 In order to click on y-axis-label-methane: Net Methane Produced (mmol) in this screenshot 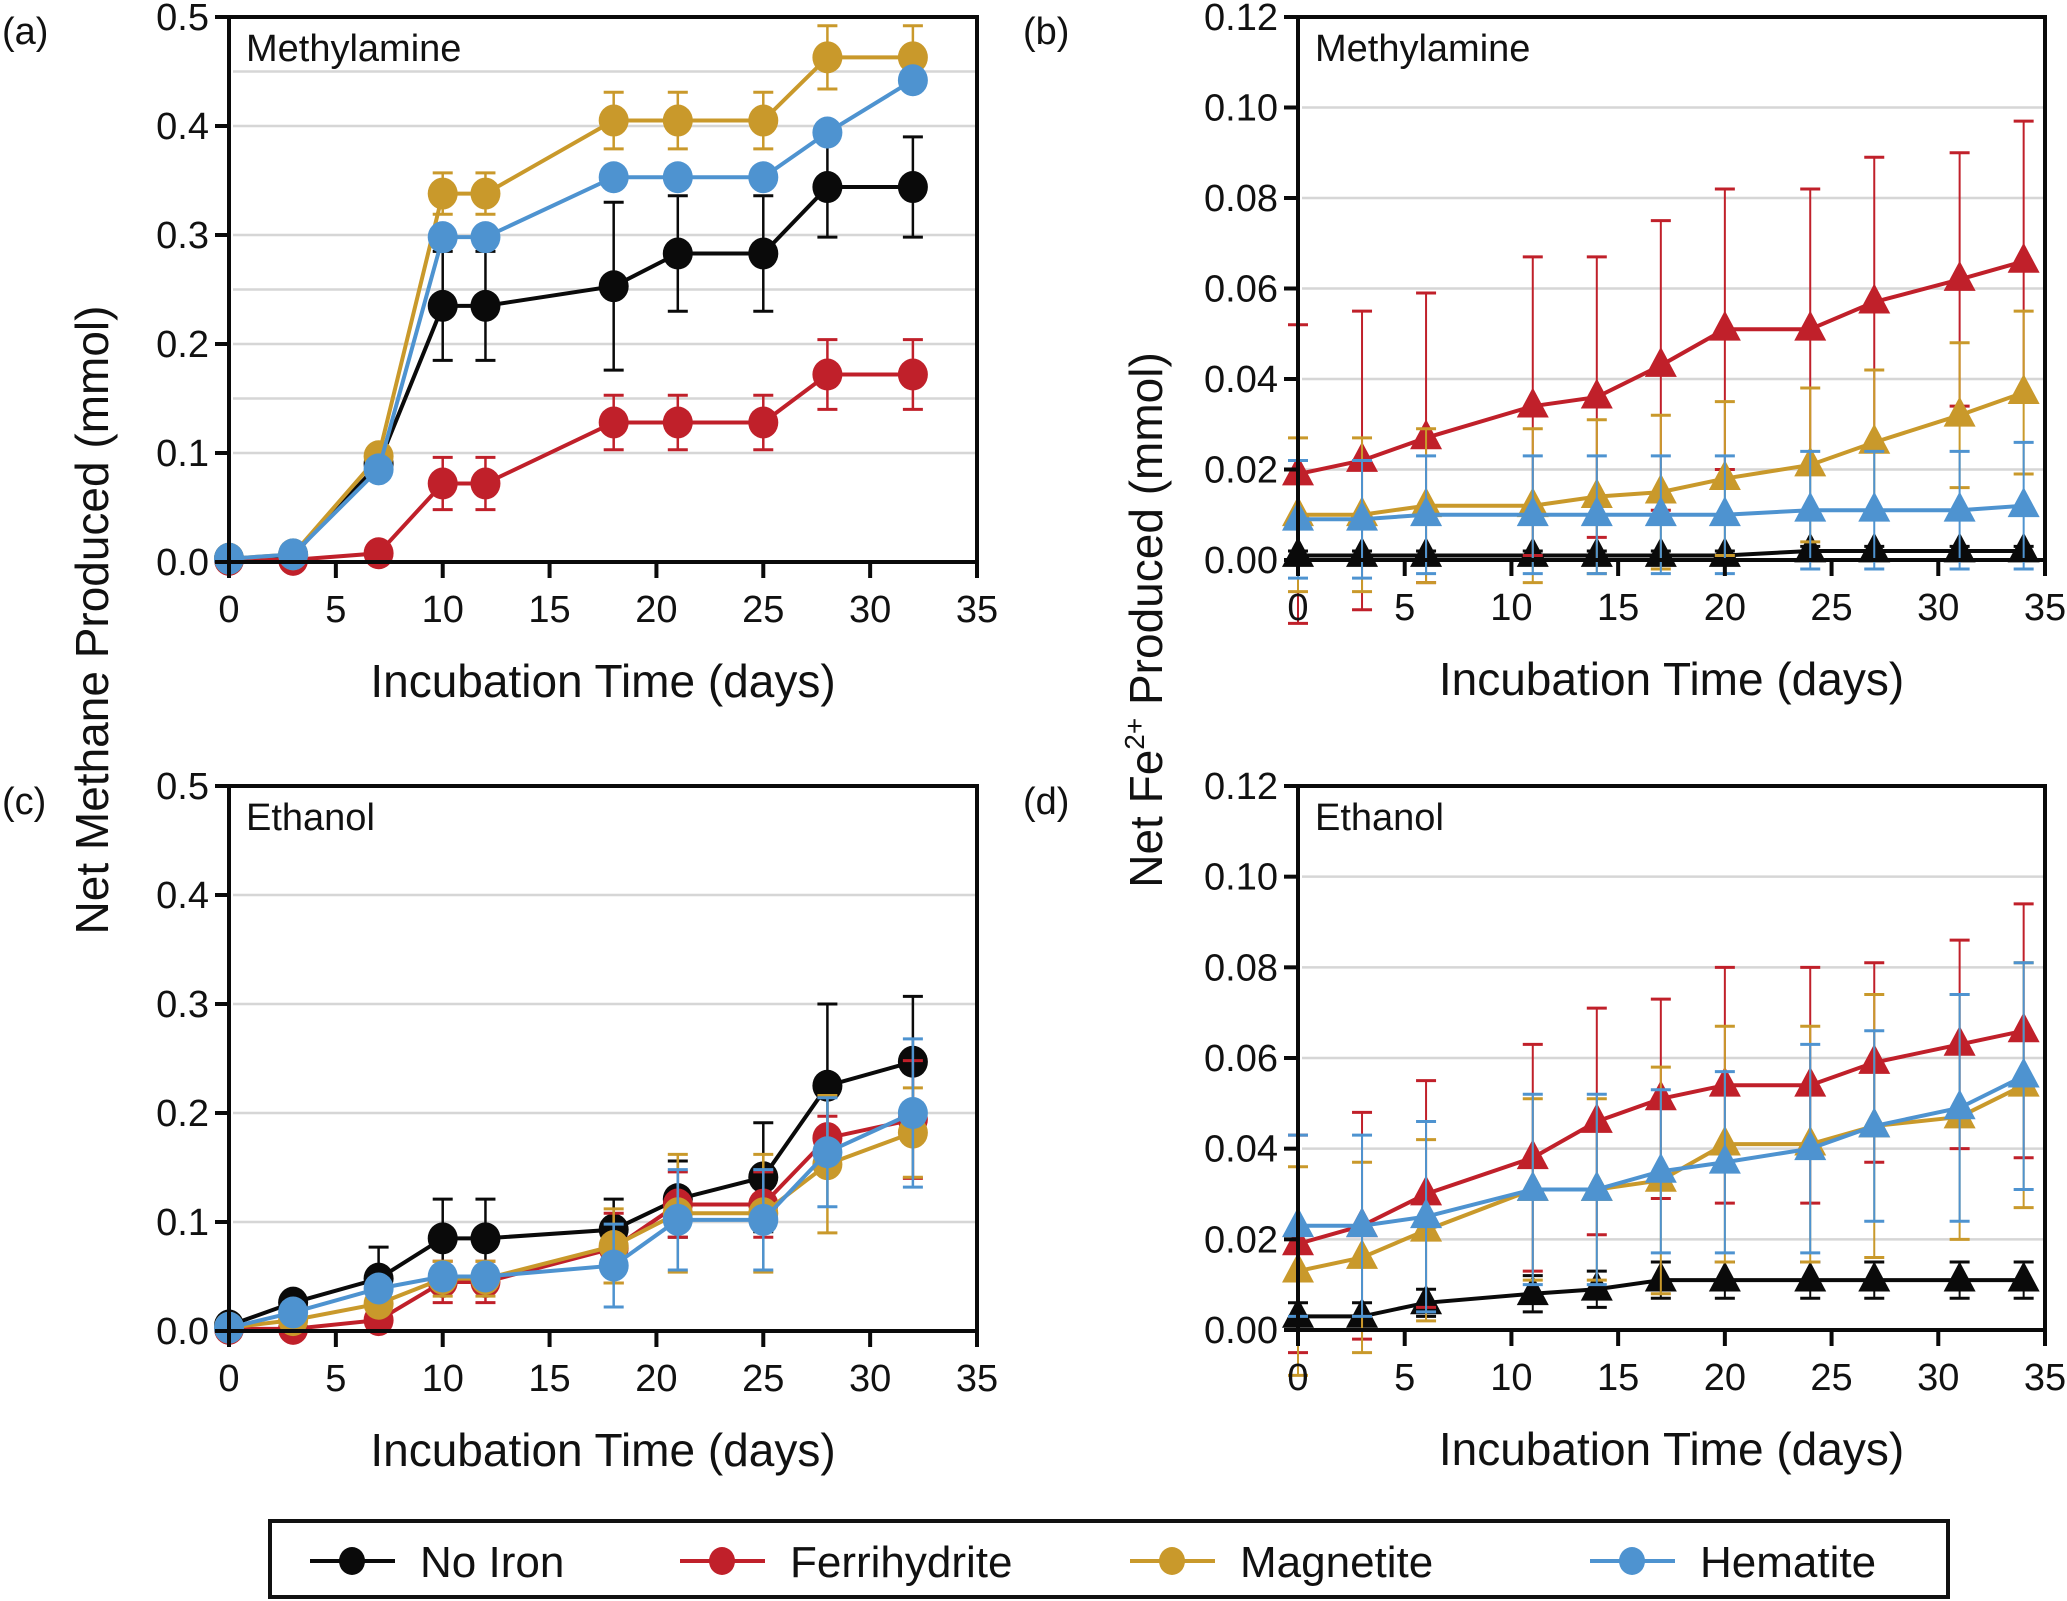, I will do `click(92, 620)`.